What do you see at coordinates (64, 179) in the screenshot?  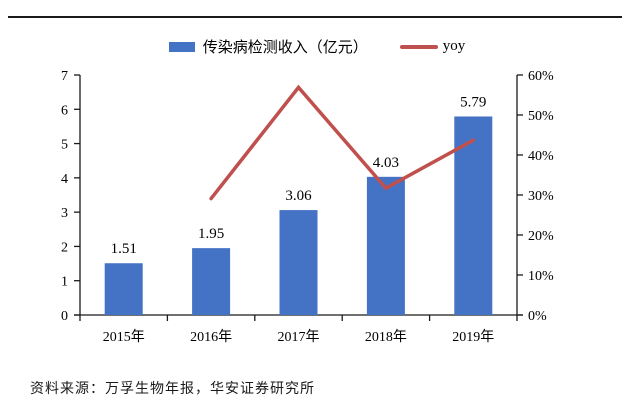 I see `y-left-tick-label: 4` at bounding box center [64, 179].